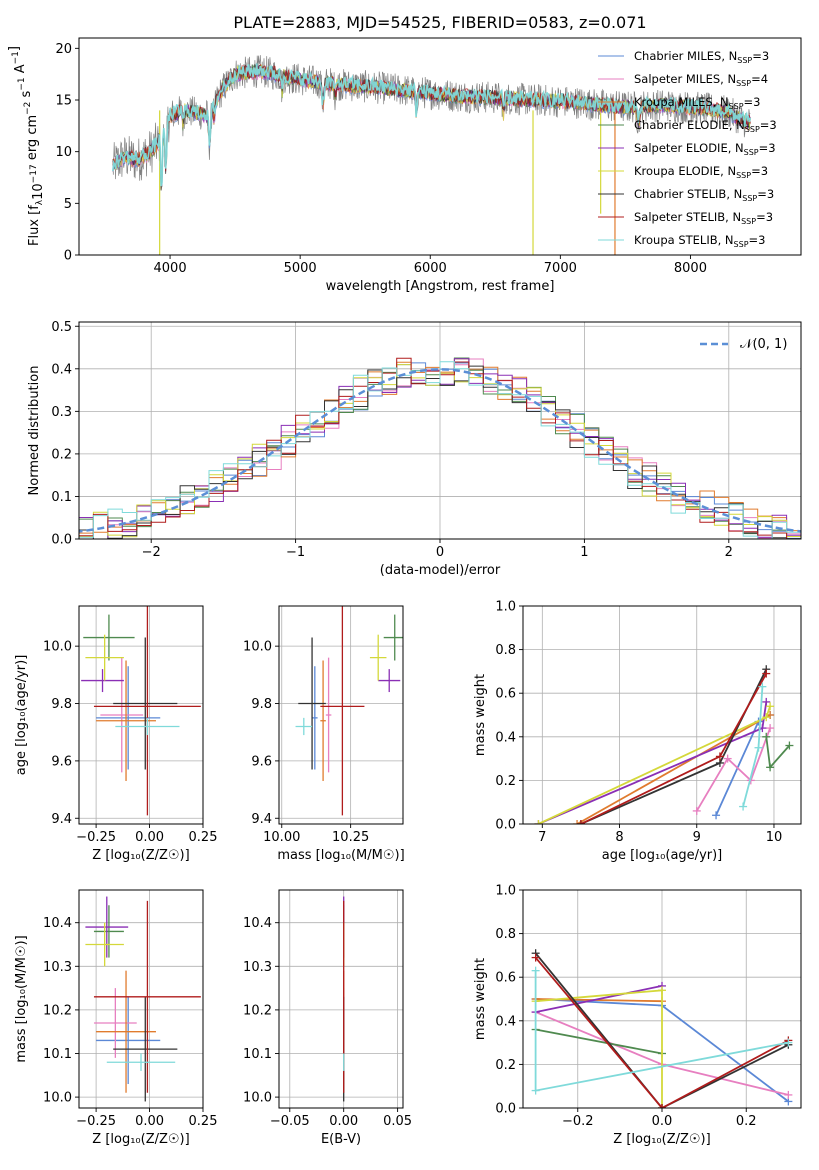  Describe the element at coordinates (733, 769) in the screenshot. I see `weight-line-sa_miles` at that location.